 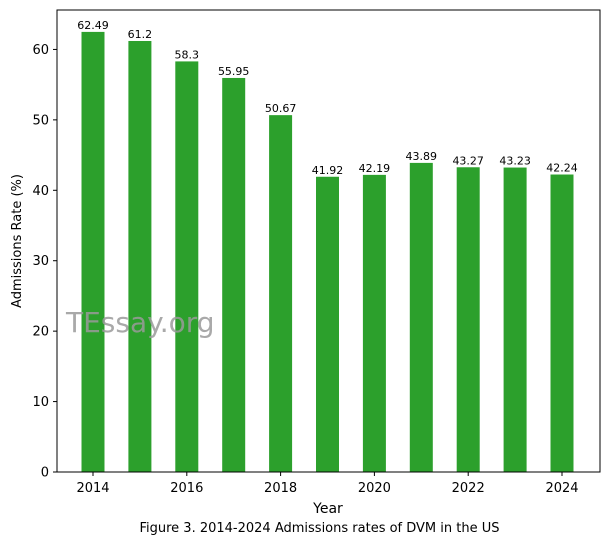 What do you see at coordinates (562, 323) in the screenshot?
I see `bar-2024` at bounding box center [562, 323].